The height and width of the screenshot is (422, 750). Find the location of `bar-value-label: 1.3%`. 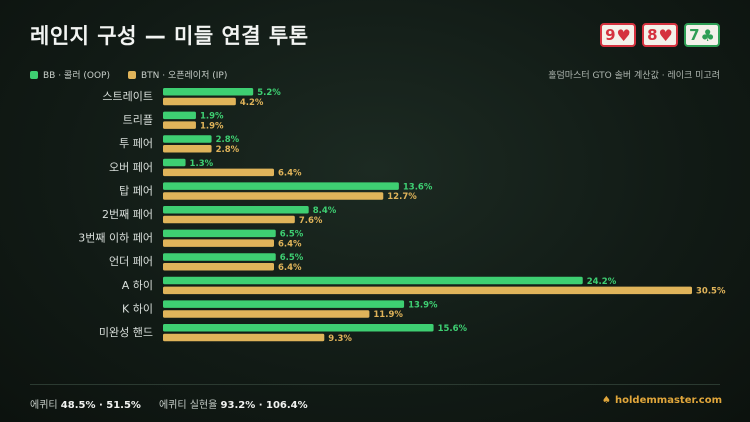

bar-value-label: 1.3% is located at coordinates (202, 164).